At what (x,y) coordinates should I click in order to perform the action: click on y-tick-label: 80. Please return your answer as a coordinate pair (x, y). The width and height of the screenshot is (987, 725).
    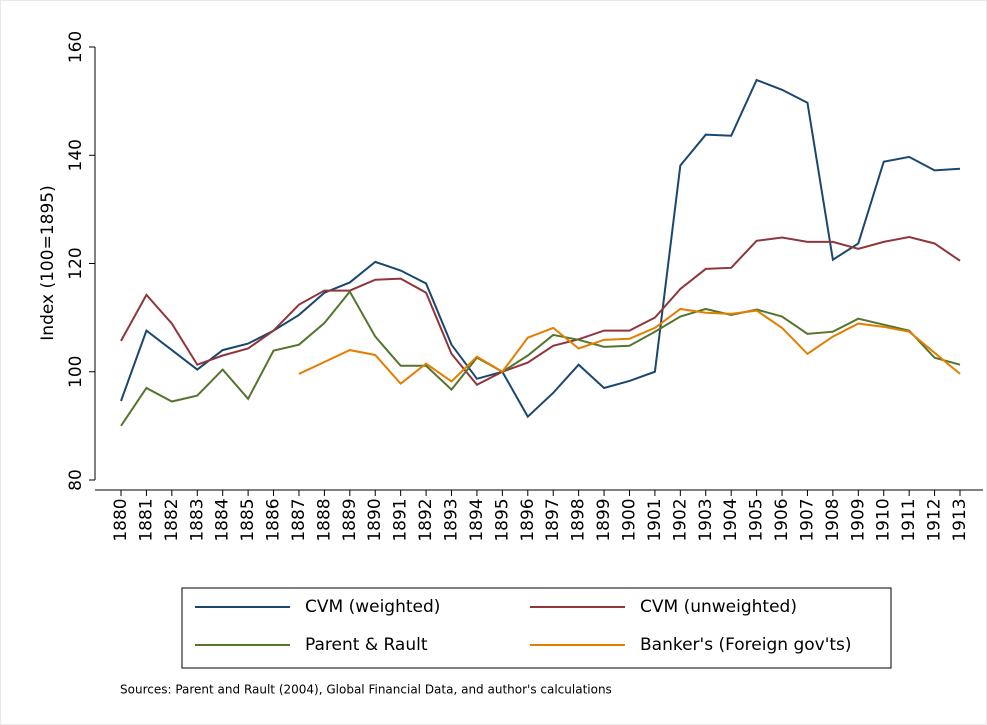
    Looking at the image, I should click on (76, 480).